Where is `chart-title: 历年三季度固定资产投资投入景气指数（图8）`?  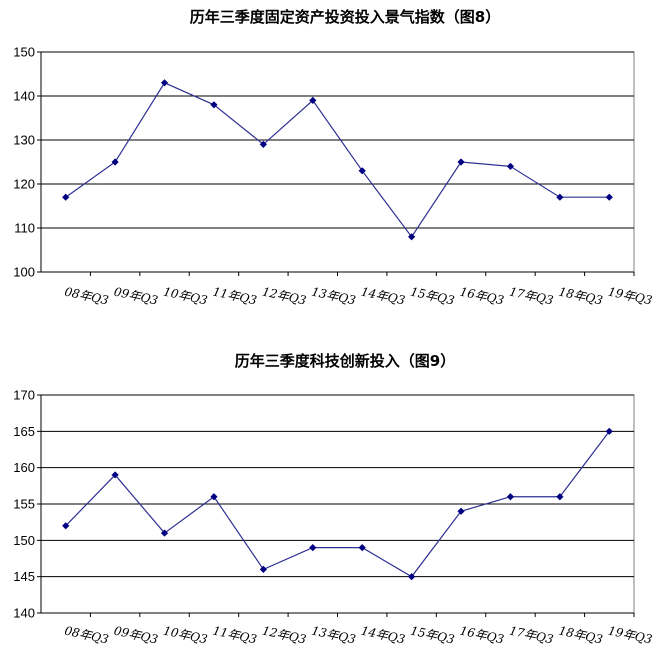
chart-title: 历年三季度固定资产投资投入景气指数（图8） is located at coordinates (345, 17).